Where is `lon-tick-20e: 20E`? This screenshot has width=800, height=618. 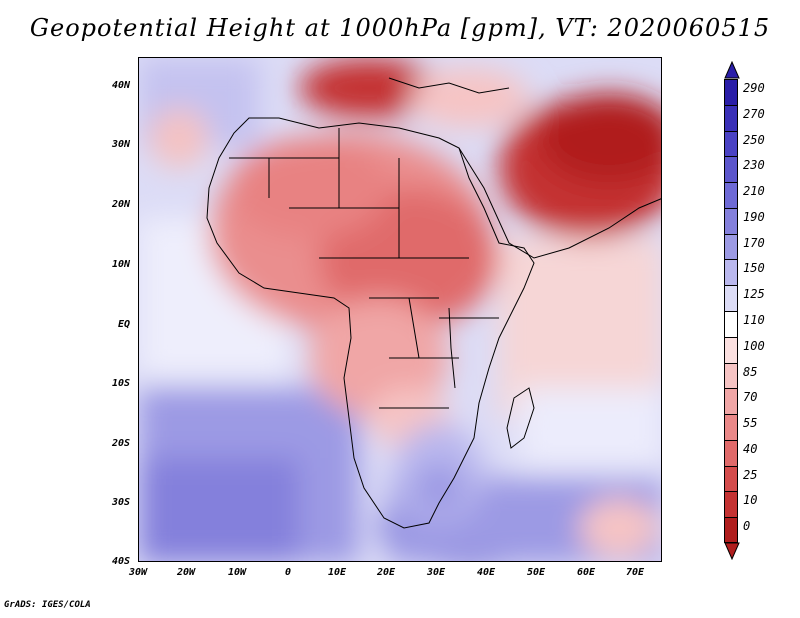
lon-tick-20e: 20E is located at coordinates (386, 572).